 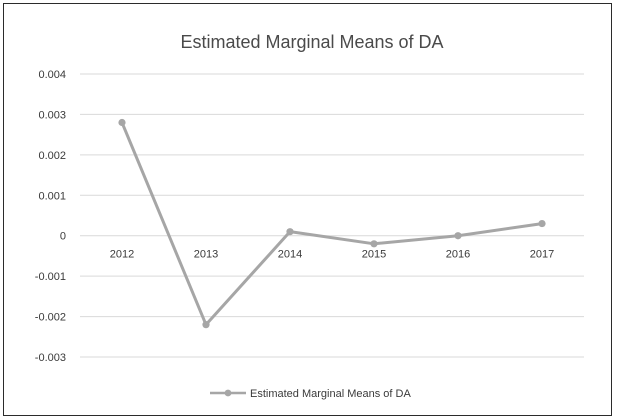 I want to click on x-tick-label: 2016, so click(x=458, y=255).